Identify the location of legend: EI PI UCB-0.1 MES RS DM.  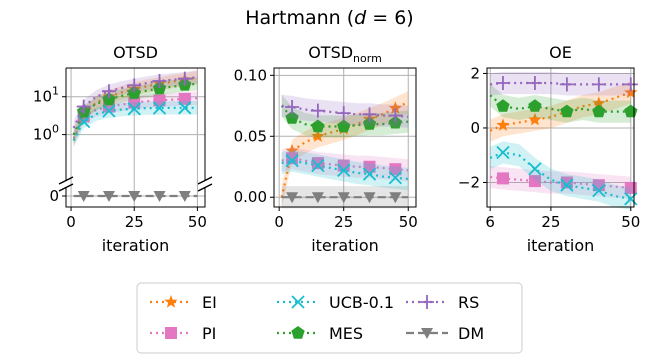
(329, 318).